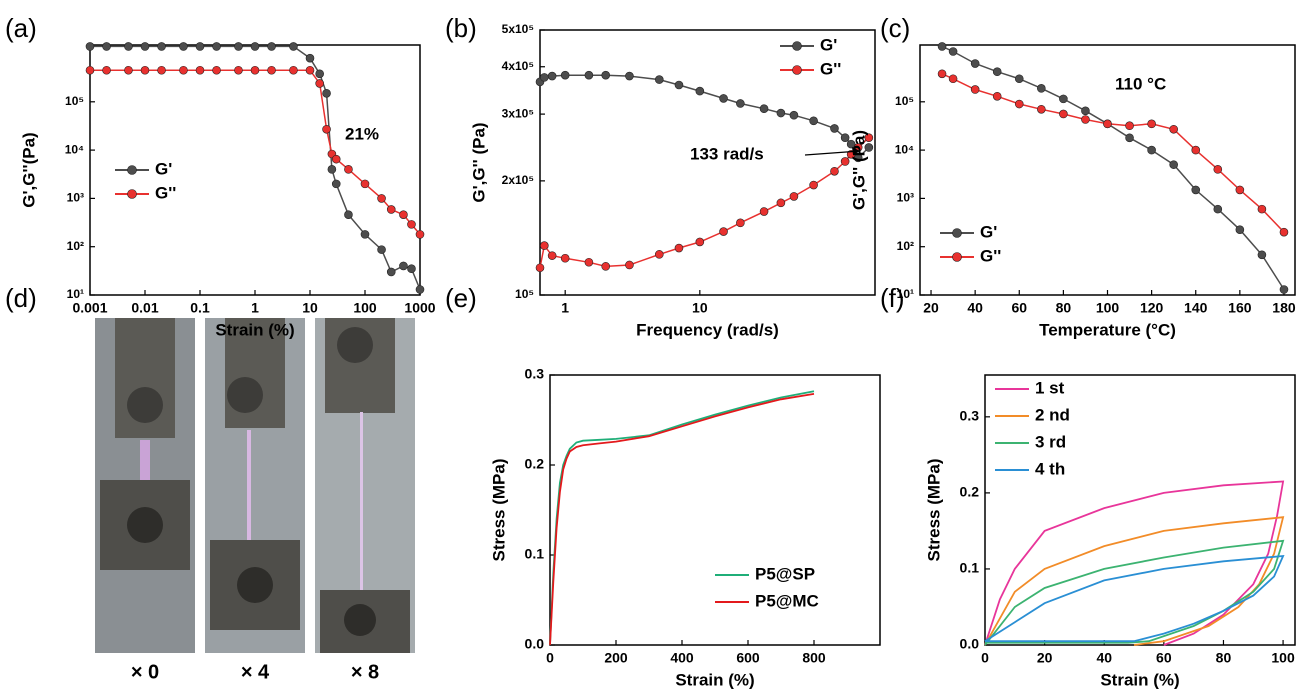 The height and width of the screenshot is (690, 1307). What do you see at coordinates (1050, 387) in the screenshot?
I see `legend-label: 1 st` at bounding box center [1050, 387].